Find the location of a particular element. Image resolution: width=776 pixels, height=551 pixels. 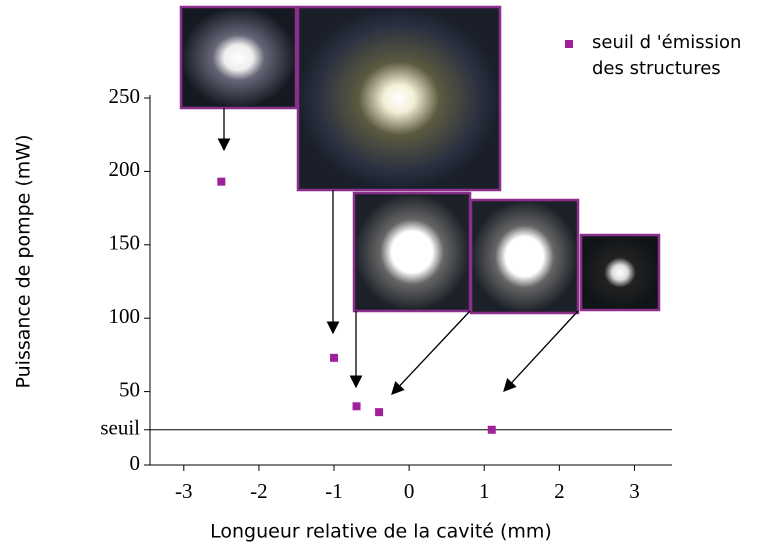

legend-label: seuil d 'émission des structures is located at coordinates (667, 55).